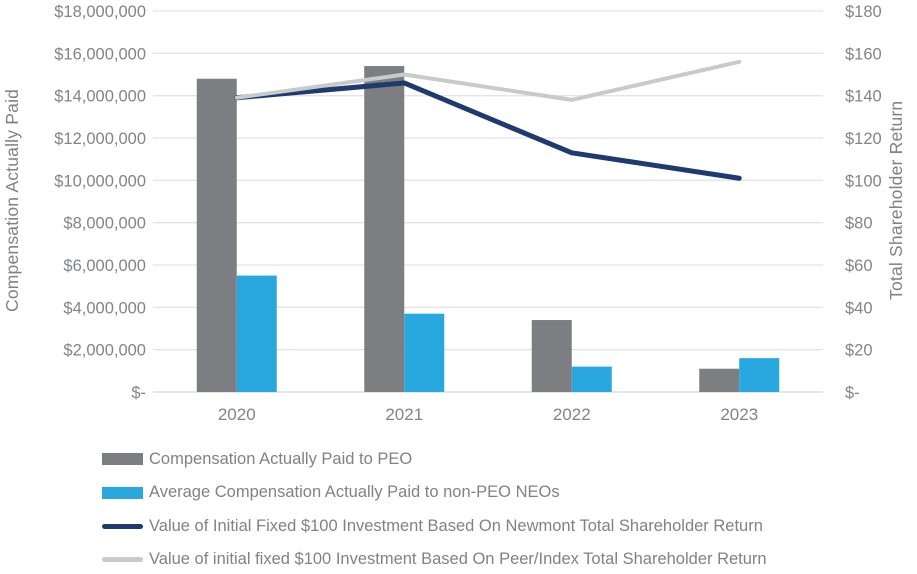  Describe the element at coordinates (12, 200) in the screenshot. I see `left-axis-title: Compensation Actually Paid` at that location.